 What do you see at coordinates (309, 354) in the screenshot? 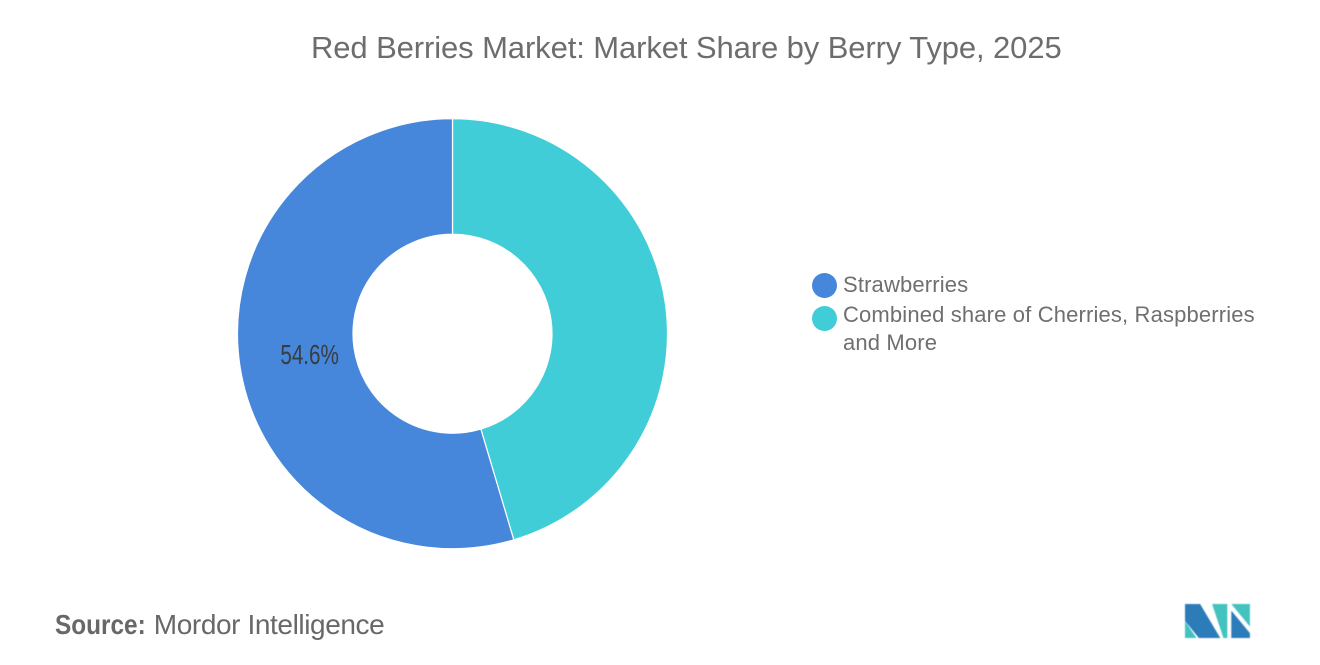
I see `svg-text: 54.6%` at bounding box center [309, 354].